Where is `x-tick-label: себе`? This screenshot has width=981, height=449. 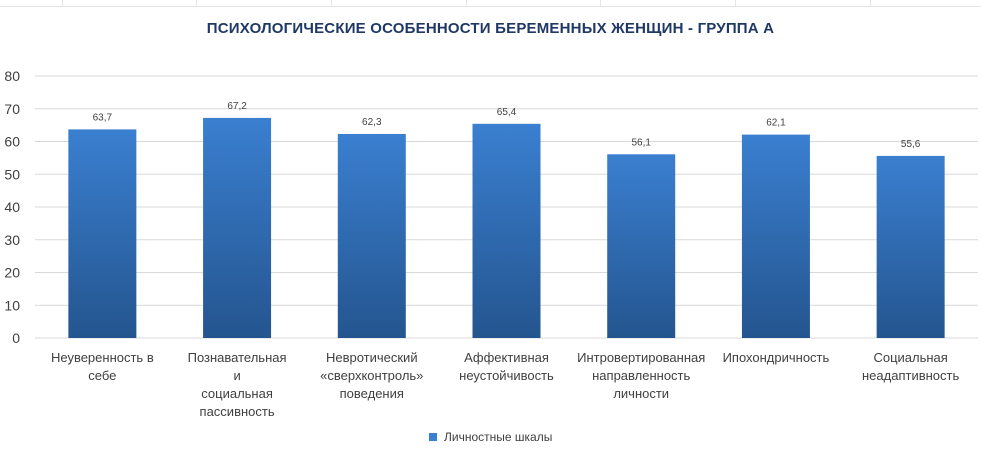 x-tick-label: себе is located at coordinates (102, 375).